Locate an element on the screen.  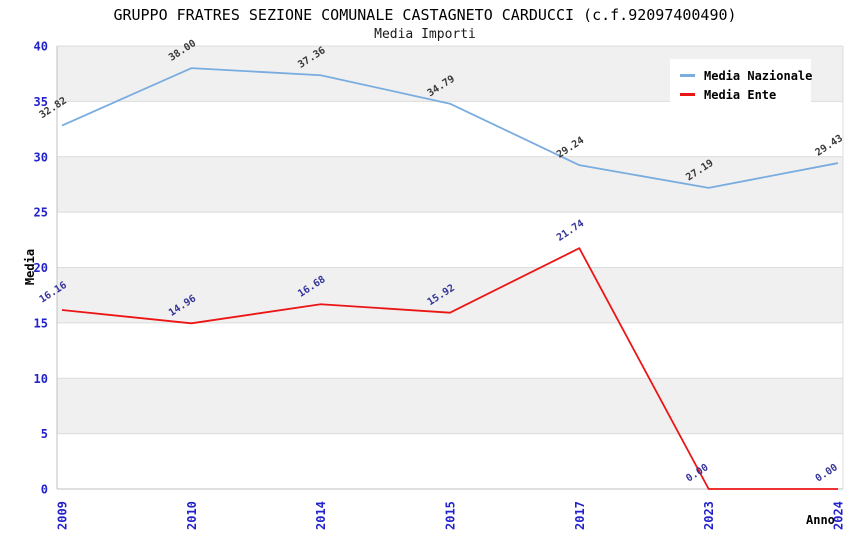
legend-line-swatch-red is located at coordinates (687, 94).